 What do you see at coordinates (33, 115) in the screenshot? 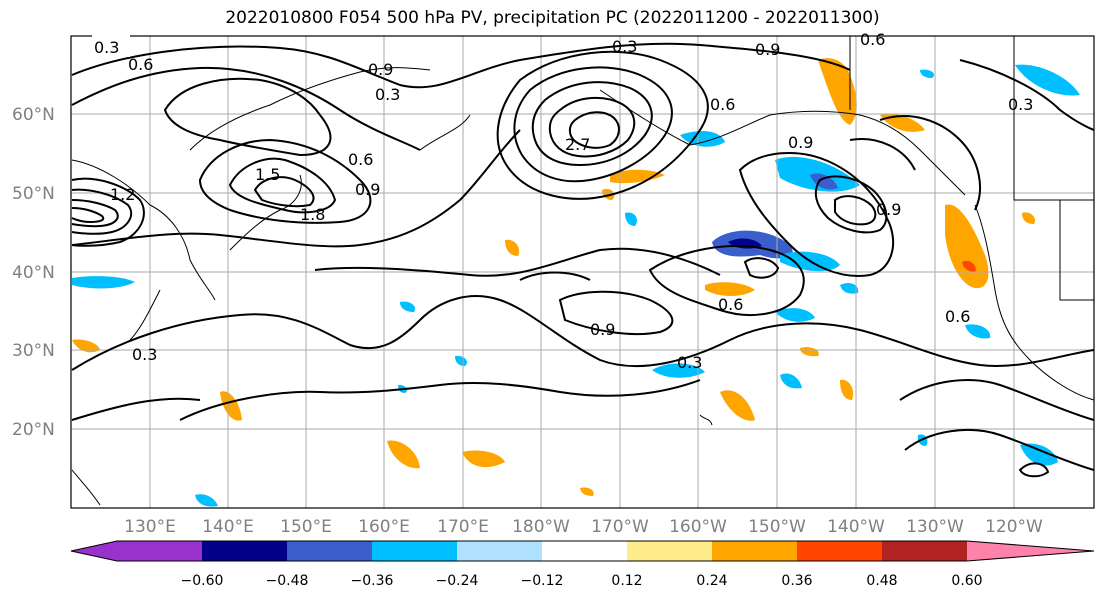
I see `lat-label: 60°N` at bounding box center [33, 115].